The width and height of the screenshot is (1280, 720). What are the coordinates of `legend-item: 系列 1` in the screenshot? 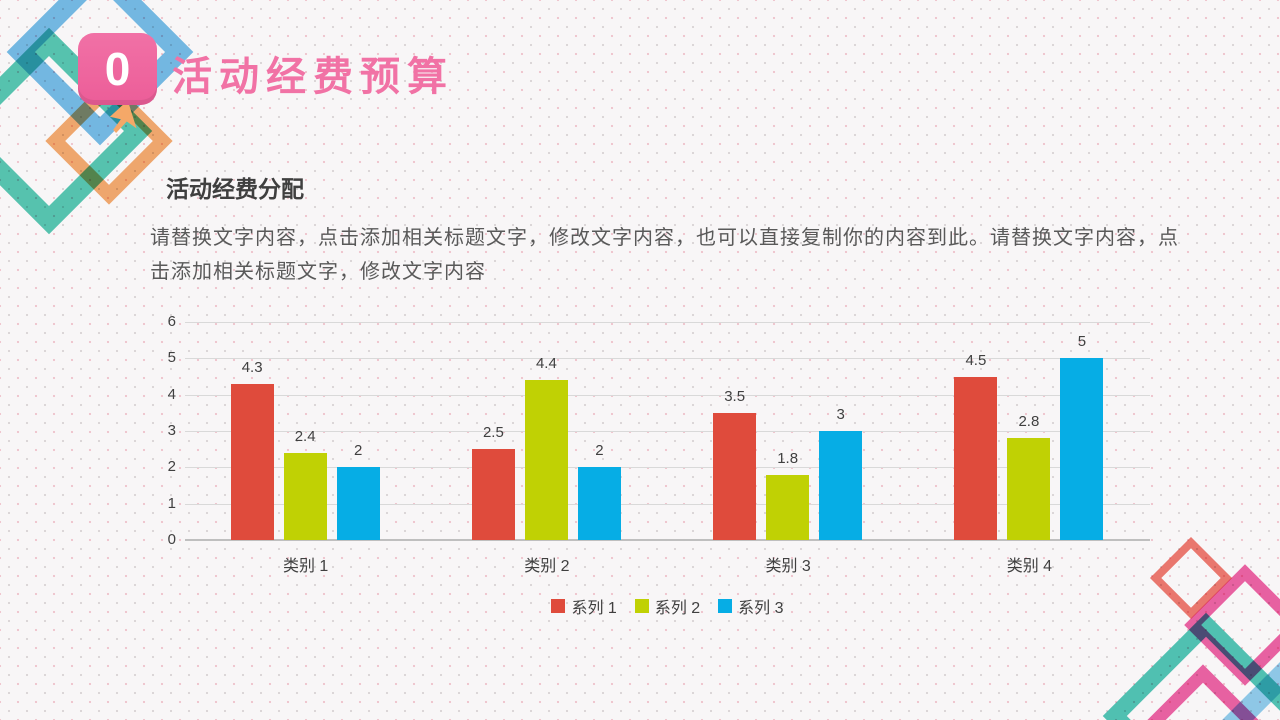 It's located at (584, 606).